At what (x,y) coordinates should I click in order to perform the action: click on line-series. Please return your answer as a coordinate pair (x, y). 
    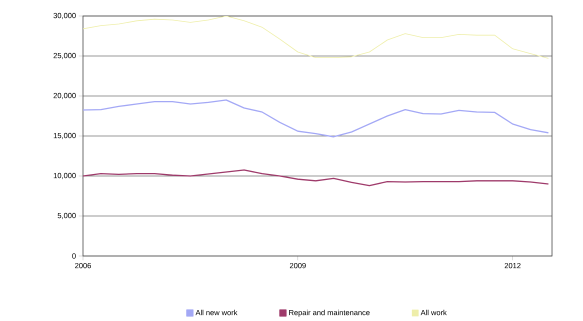
    Looking at the image, I should click on (316, 37).